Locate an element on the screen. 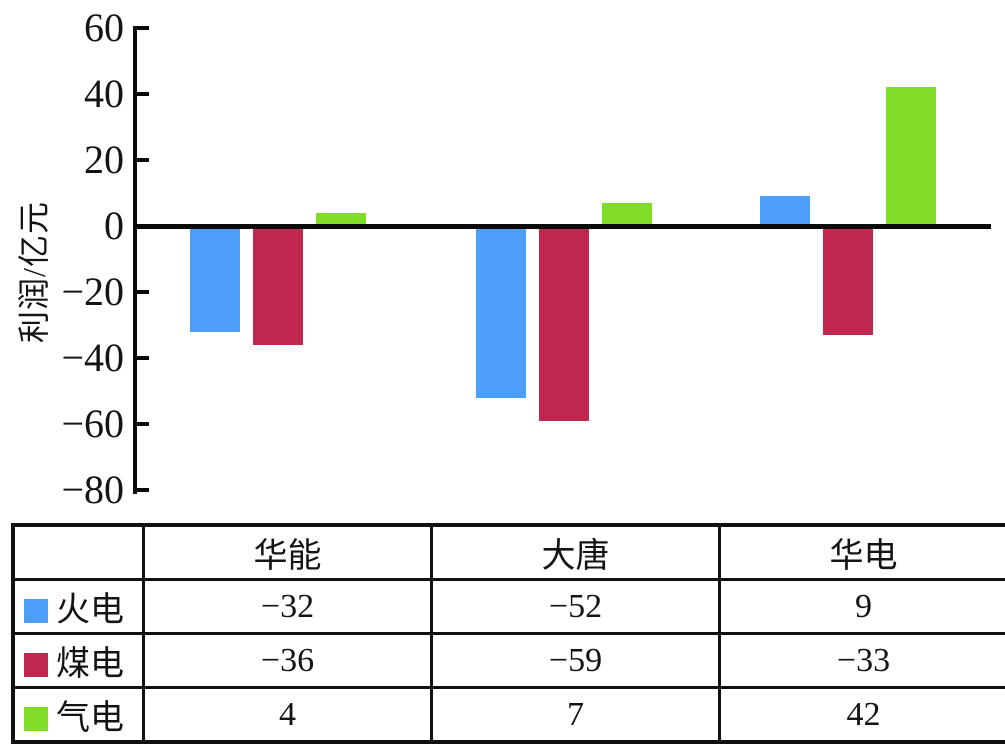 The width and height of the screenshot is (1005, 752). y-tick-label--80: −80 is located at coordinates (92, 489).